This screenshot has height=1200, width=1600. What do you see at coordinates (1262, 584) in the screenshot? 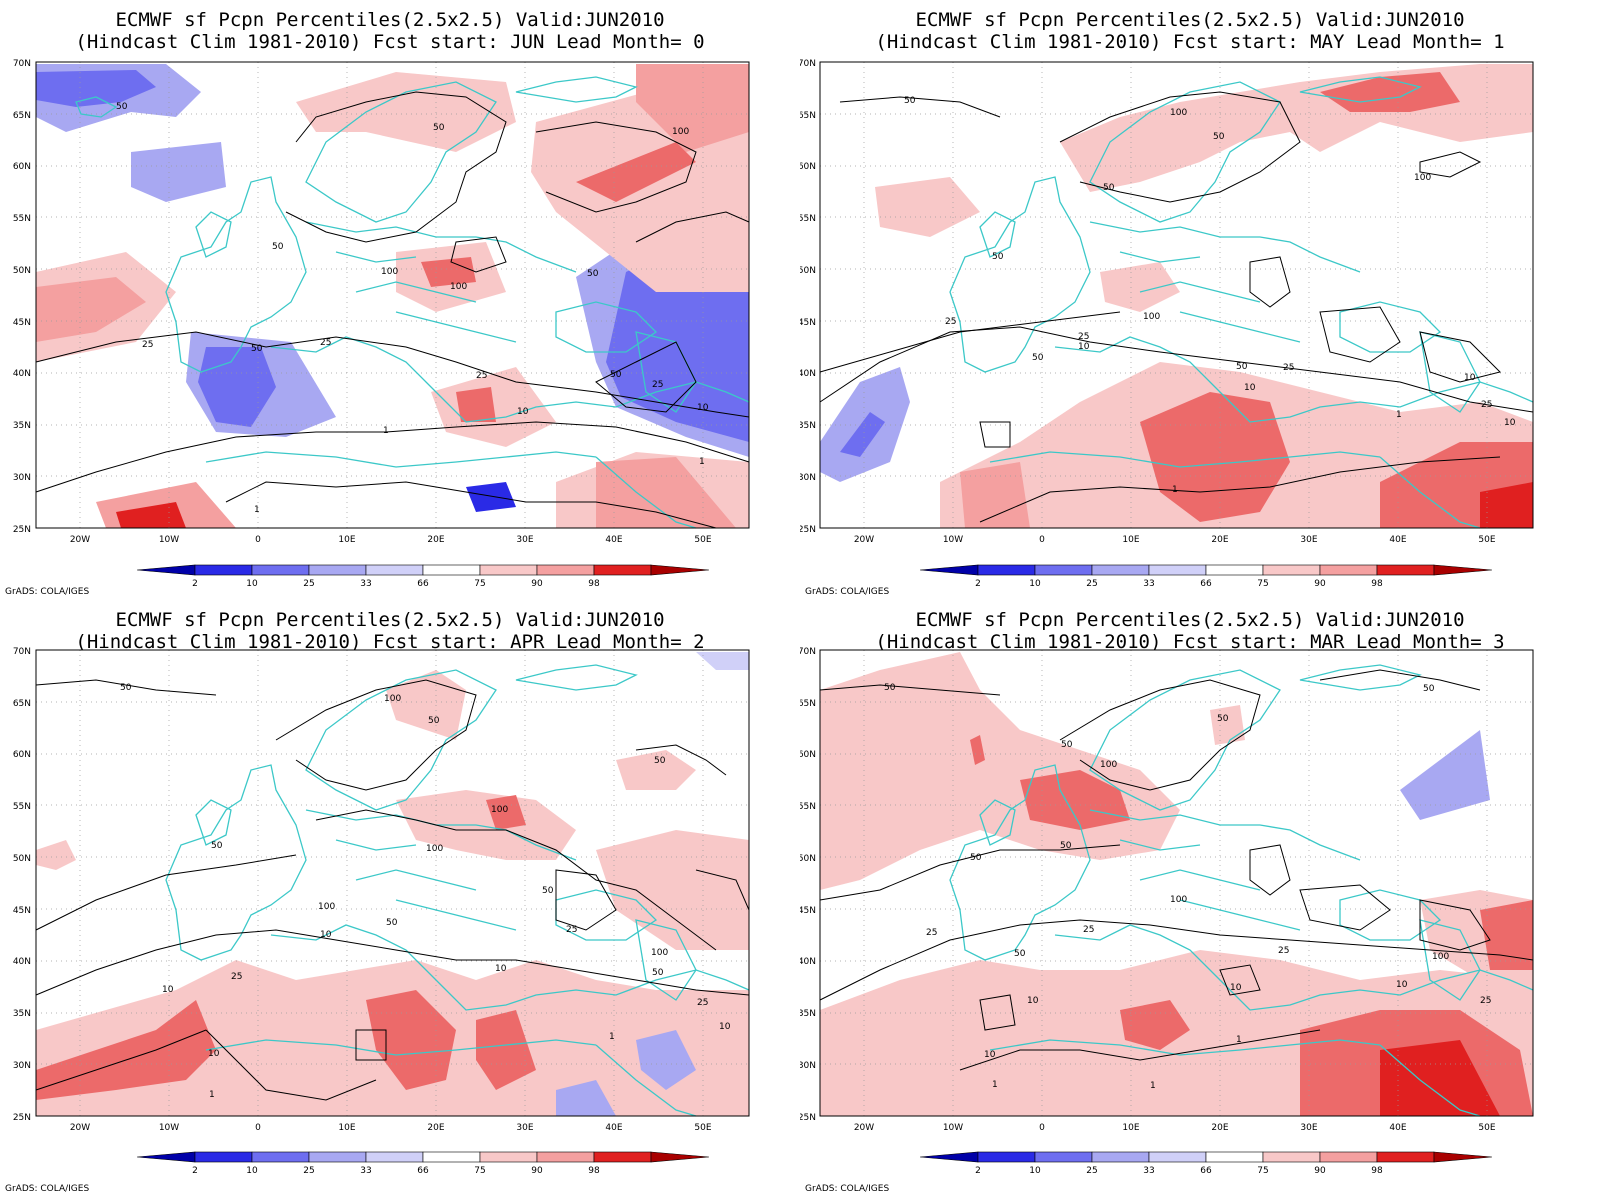
I see `legend-label: 75` at bounding box center [1262, 584].